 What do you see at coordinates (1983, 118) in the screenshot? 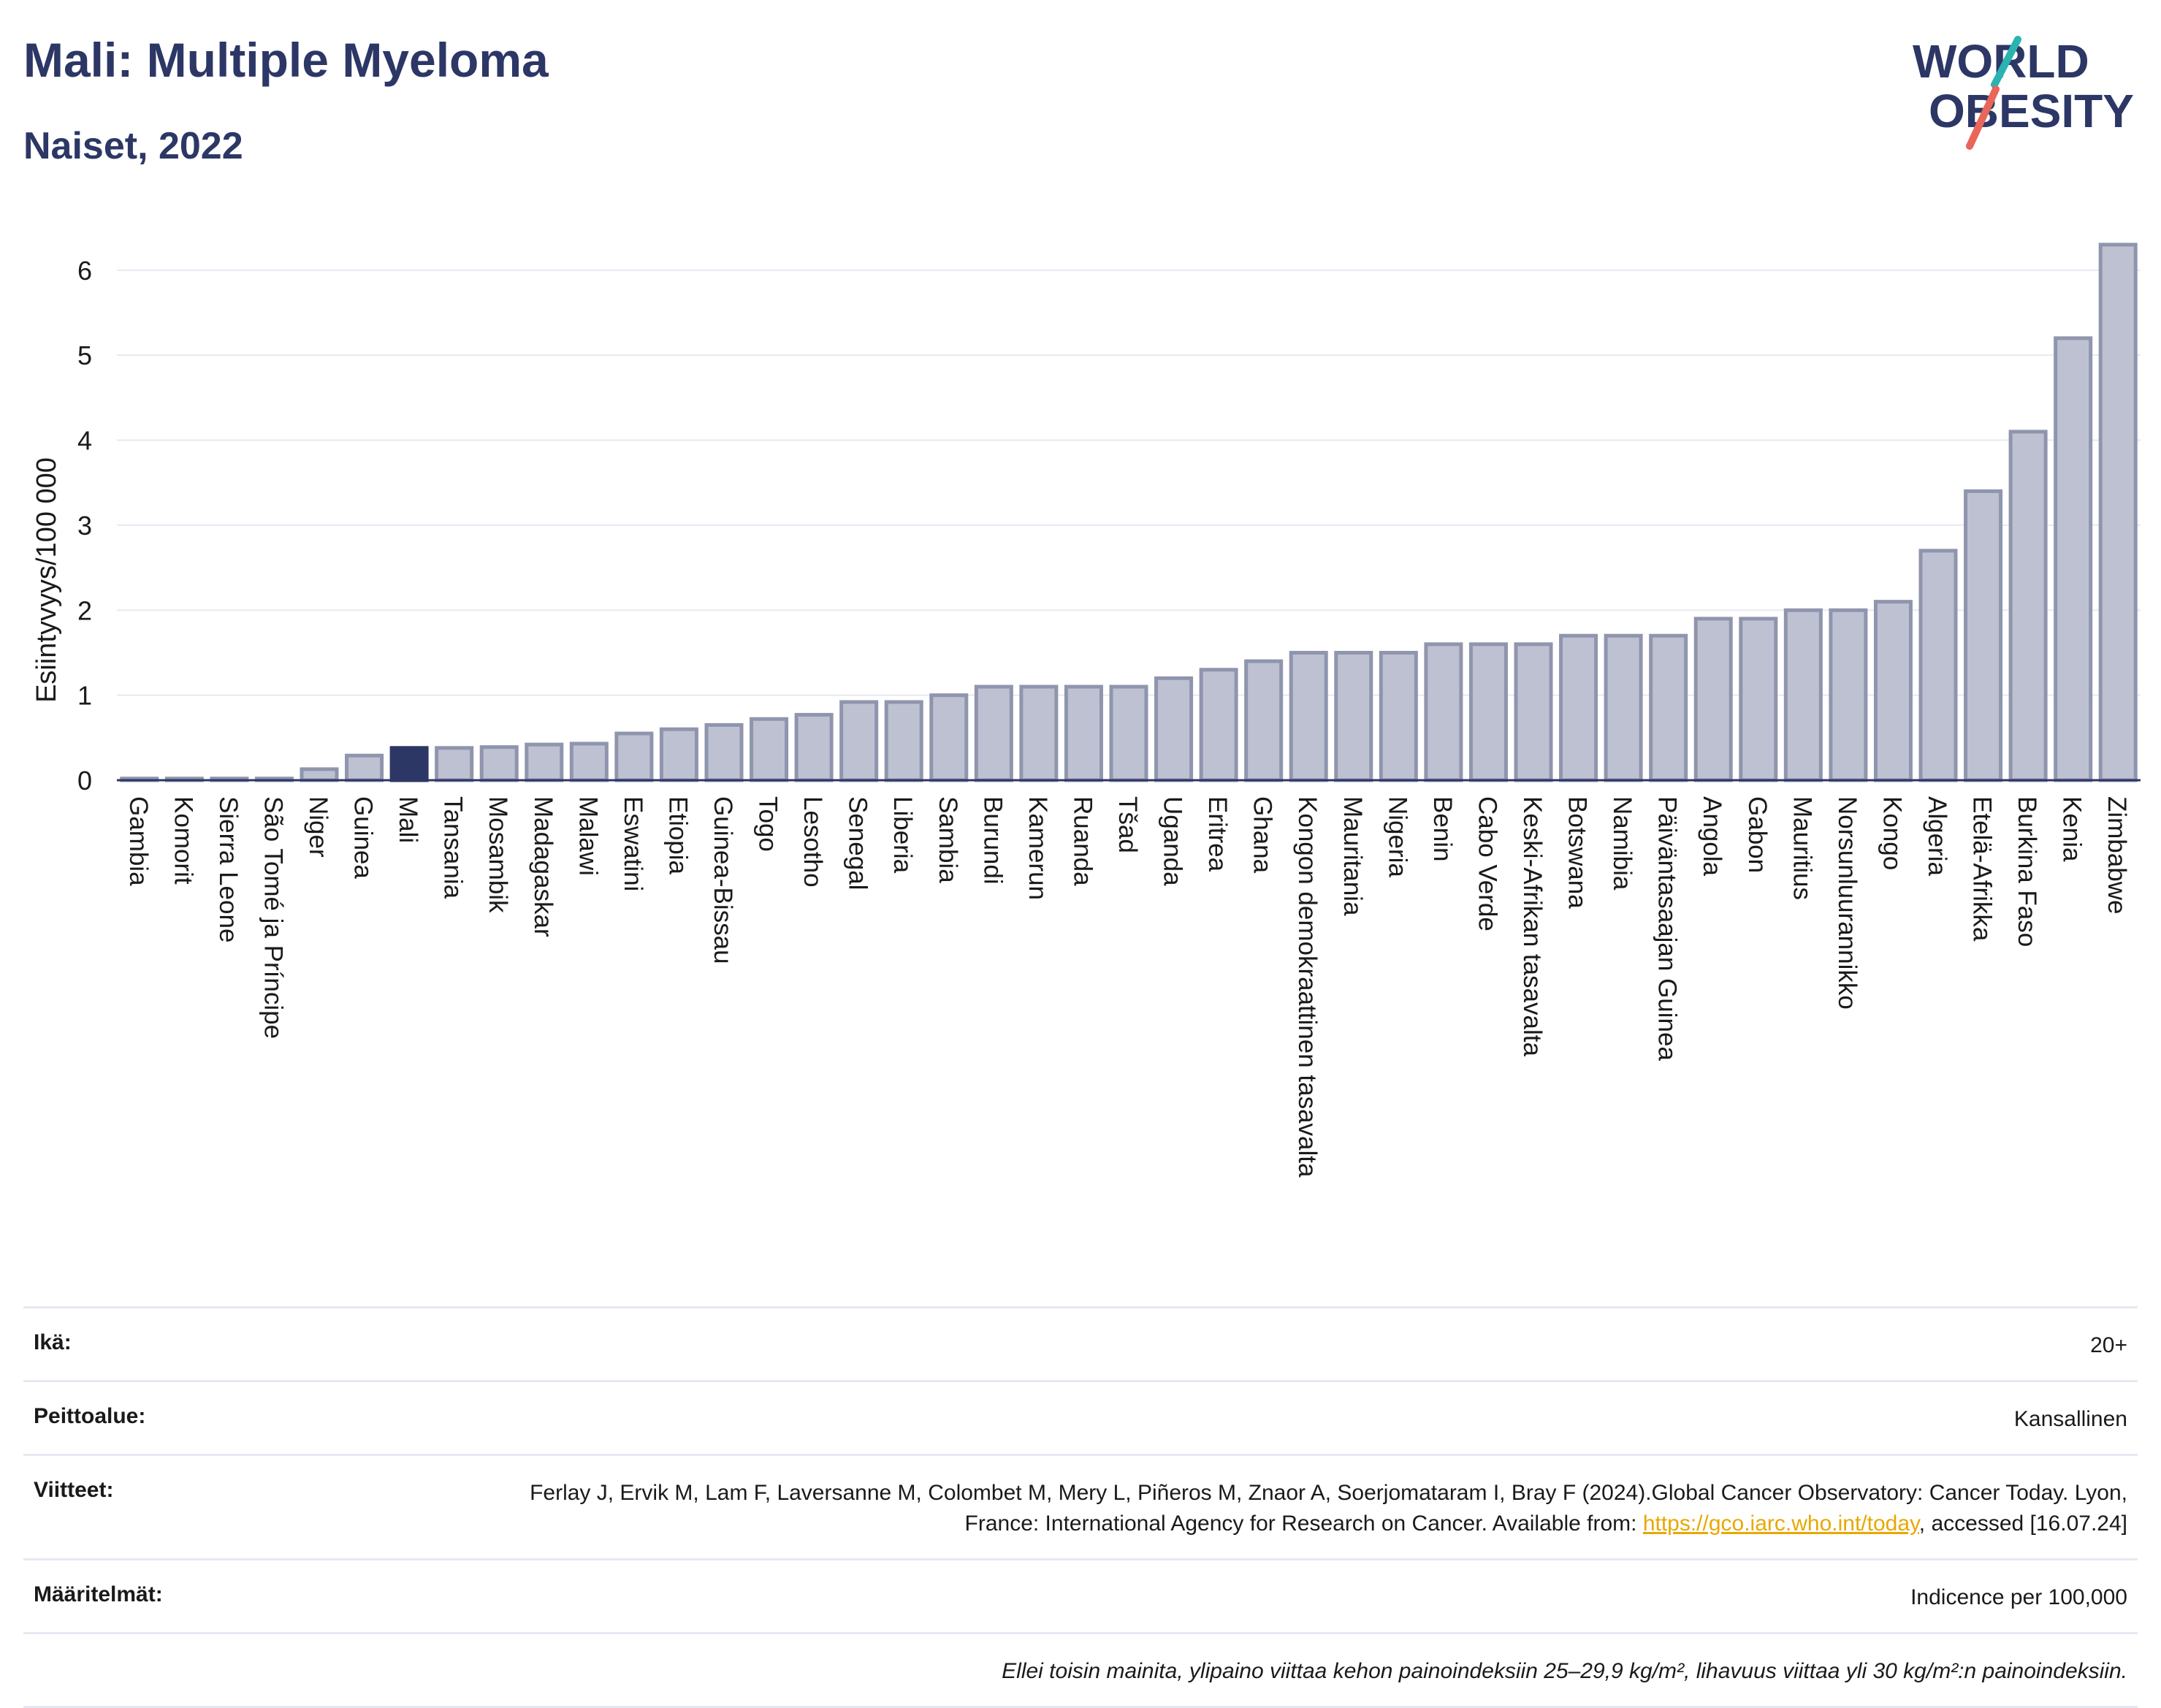
I see `logo-slash-red` at bounding box center [1983, 118].